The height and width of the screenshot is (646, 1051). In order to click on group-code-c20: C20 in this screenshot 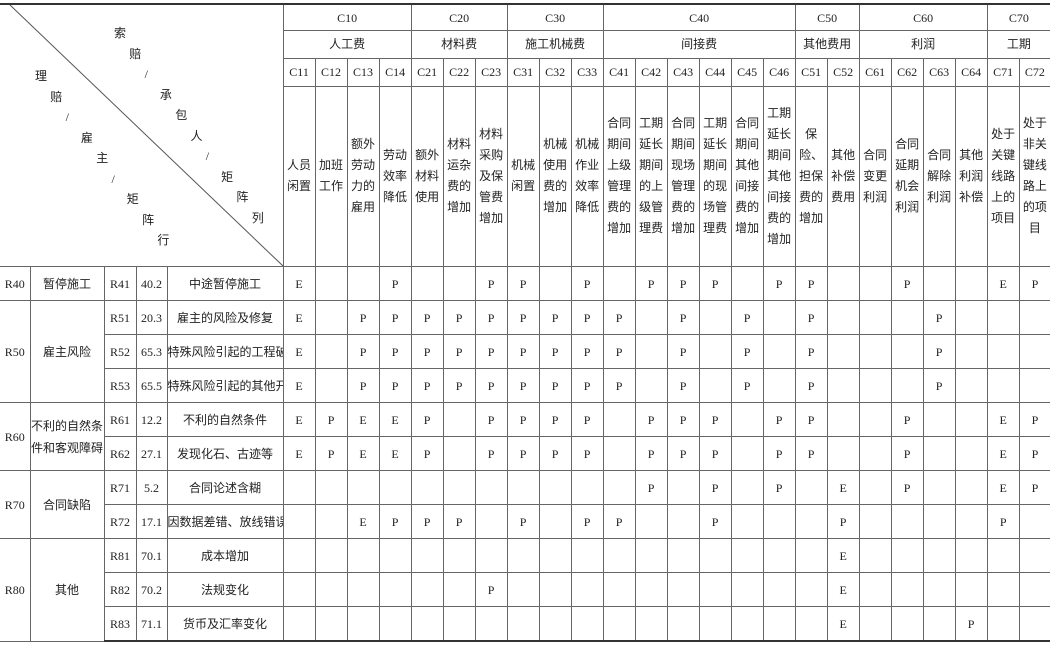, I will do `click(459, 17)`.